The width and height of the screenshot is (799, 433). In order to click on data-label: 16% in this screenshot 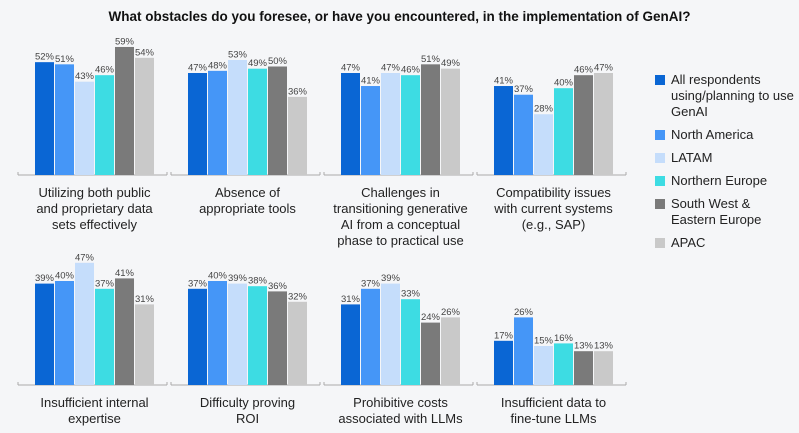, I will do `click(564, 338)`.